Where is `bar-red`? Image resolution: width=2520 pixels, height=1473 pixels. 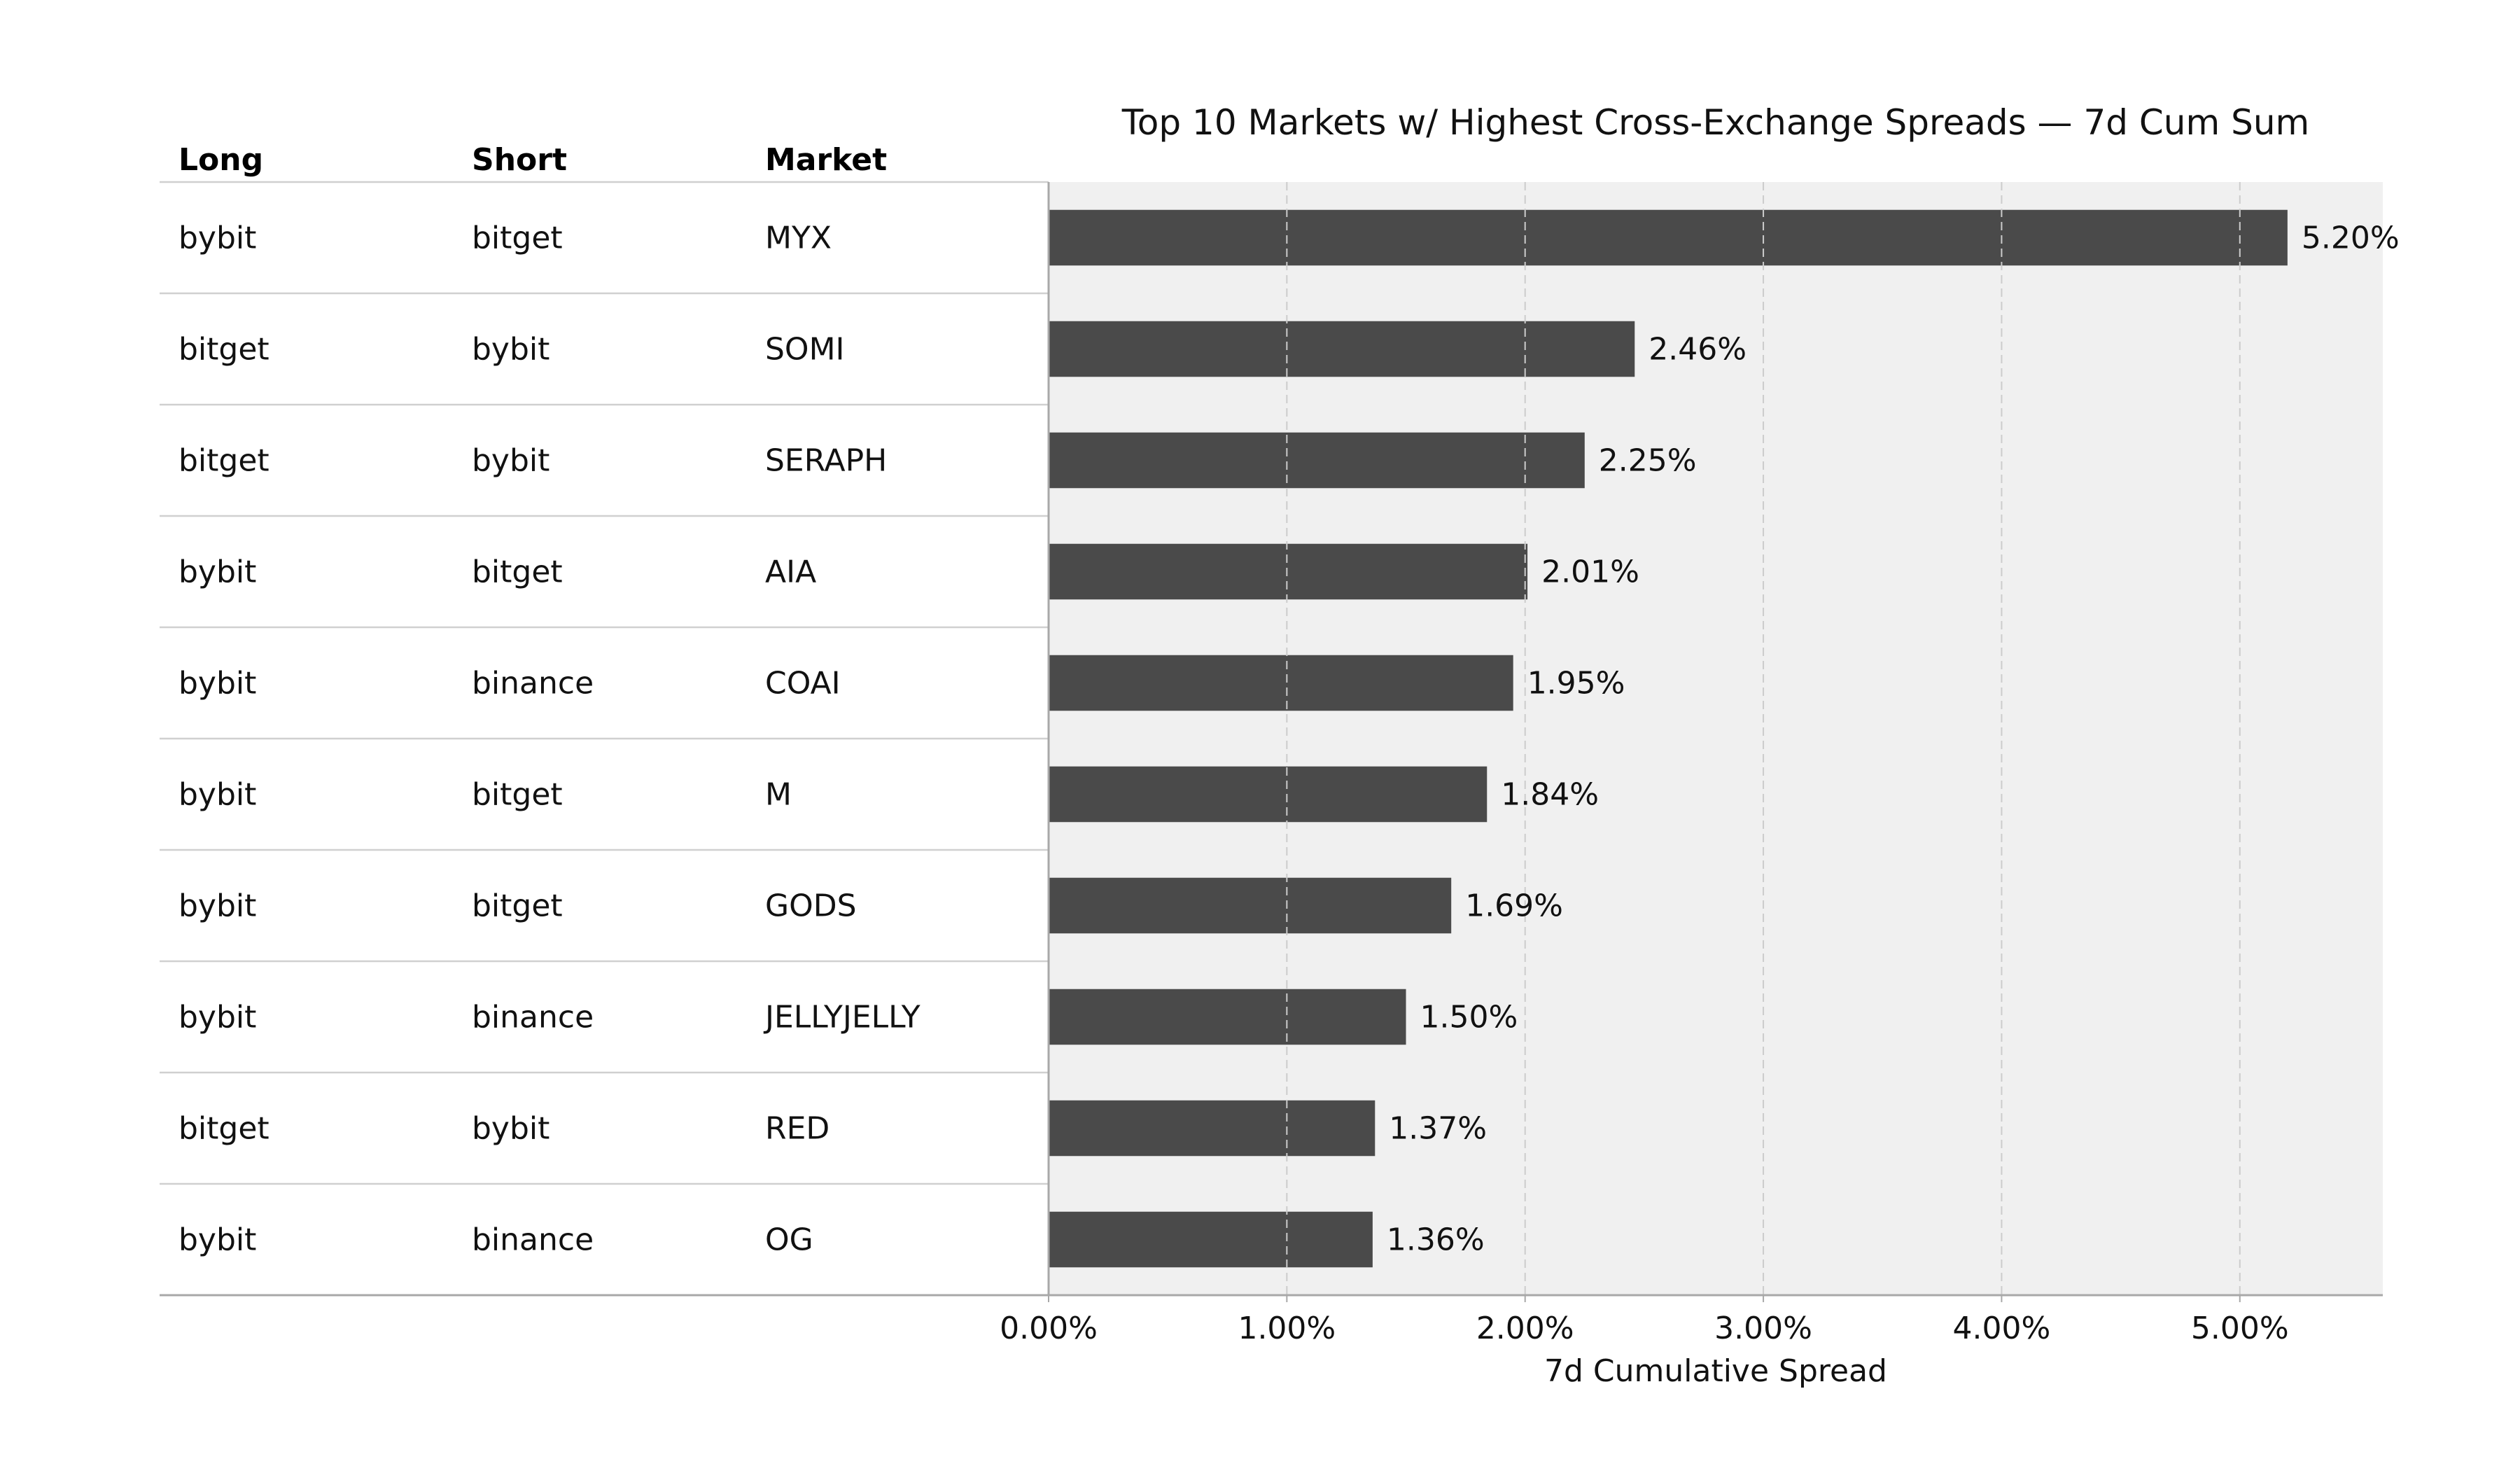 bar-red is located at coordinates (1212, 1128).